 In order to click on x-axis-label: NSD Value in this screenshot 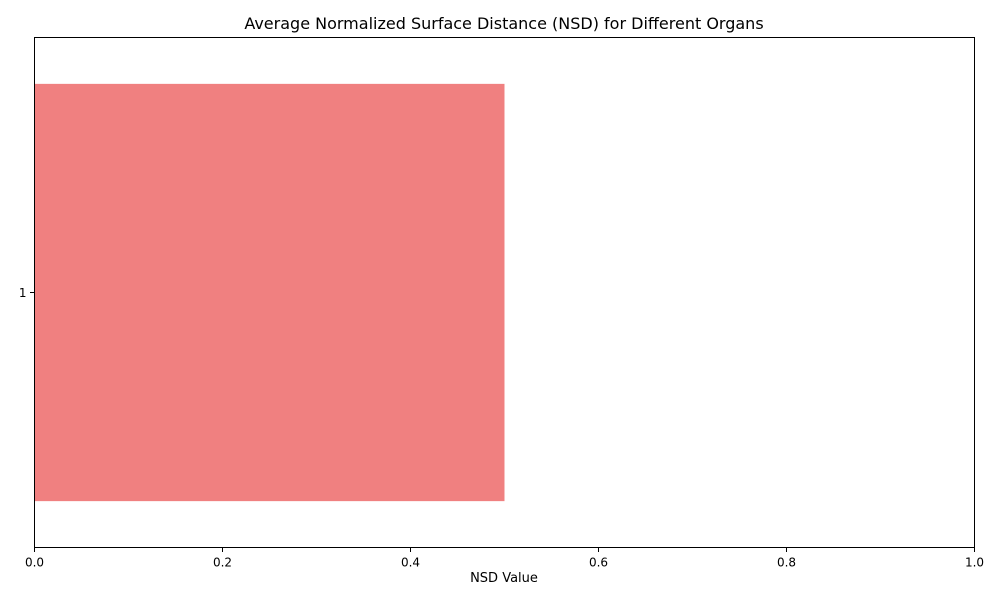, I will do `click(504, 578)`.